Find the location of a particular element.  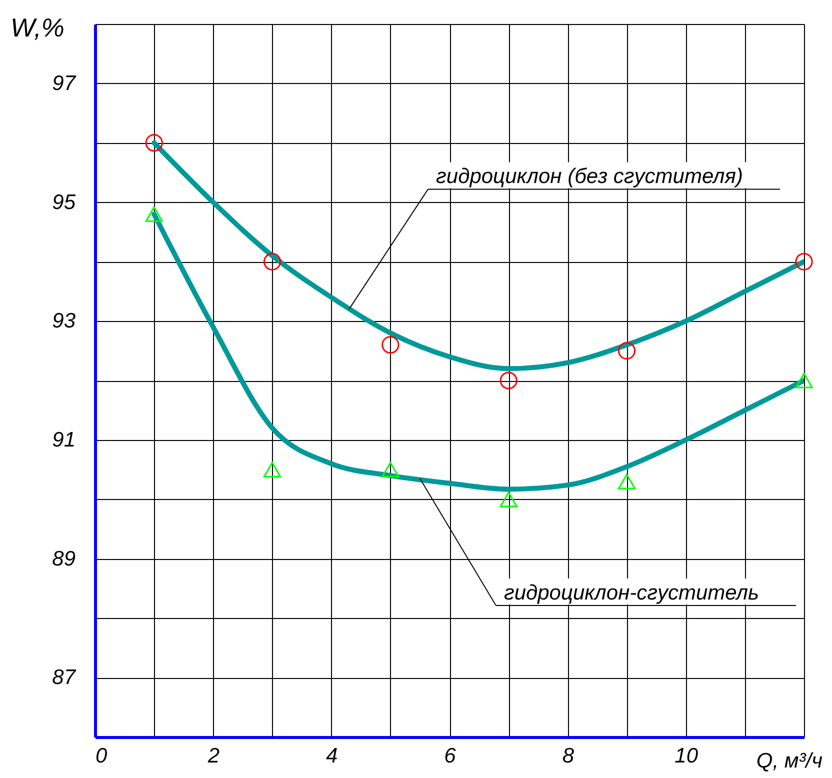

x-tick-label: 6 is located at coordinates (450, 756).